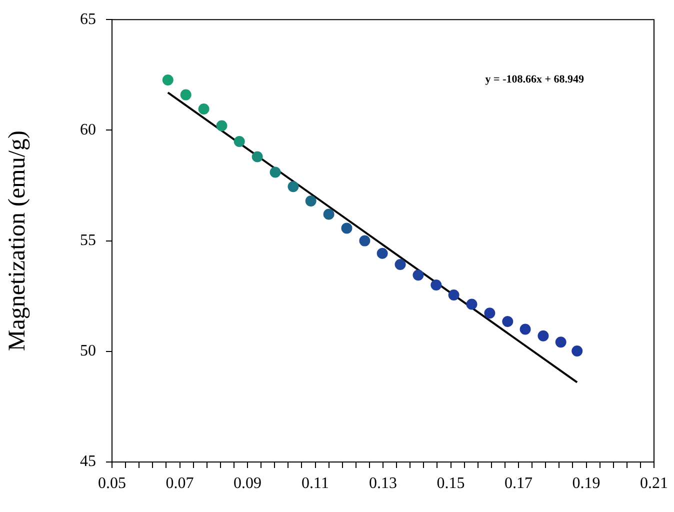 Image resolution: width=674 pixels, height=512 pixels. Describe the element at coordinates (450, 483) in the screenshot. I see `x-tick-label: 0.15` at that location.